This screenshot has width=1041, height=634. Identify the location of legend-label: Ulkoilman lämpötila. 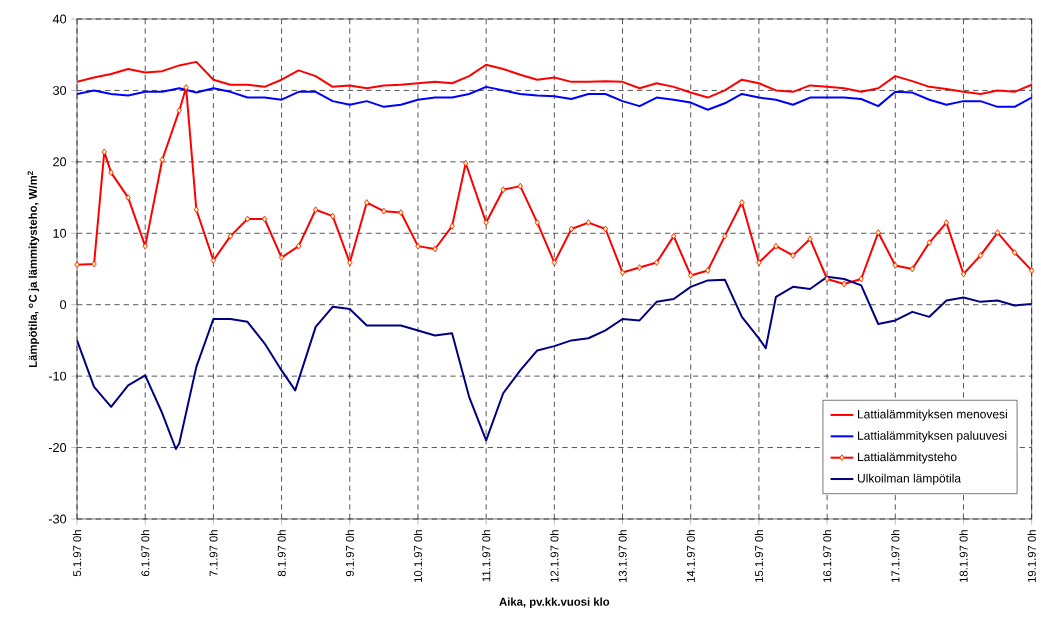
(909, 479).